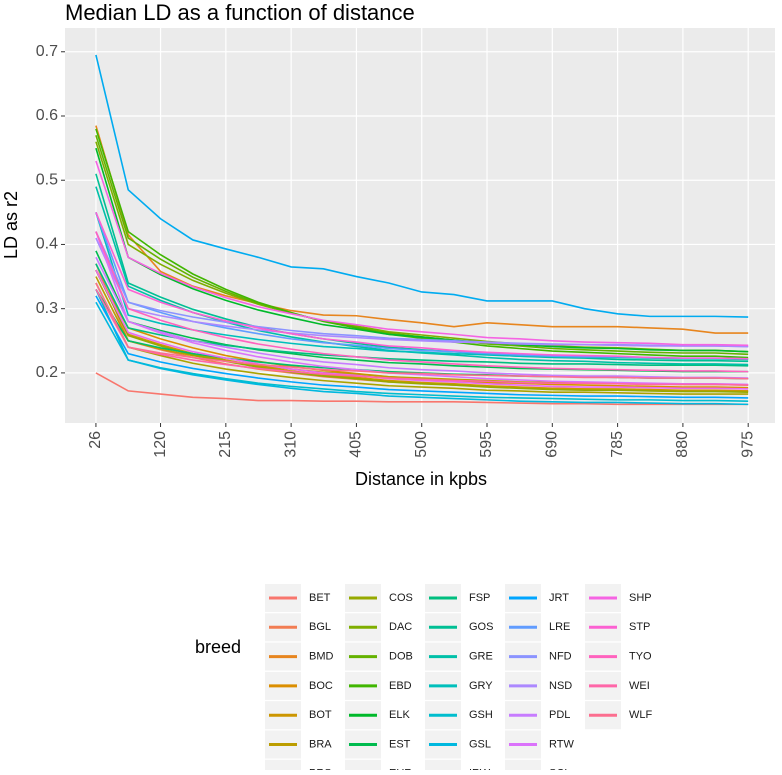 The width and height of the screenshot is (782, 775). Describe the element at coordinates (399, 715) in the screenshot. I see `legend-label: ELK` at that location.